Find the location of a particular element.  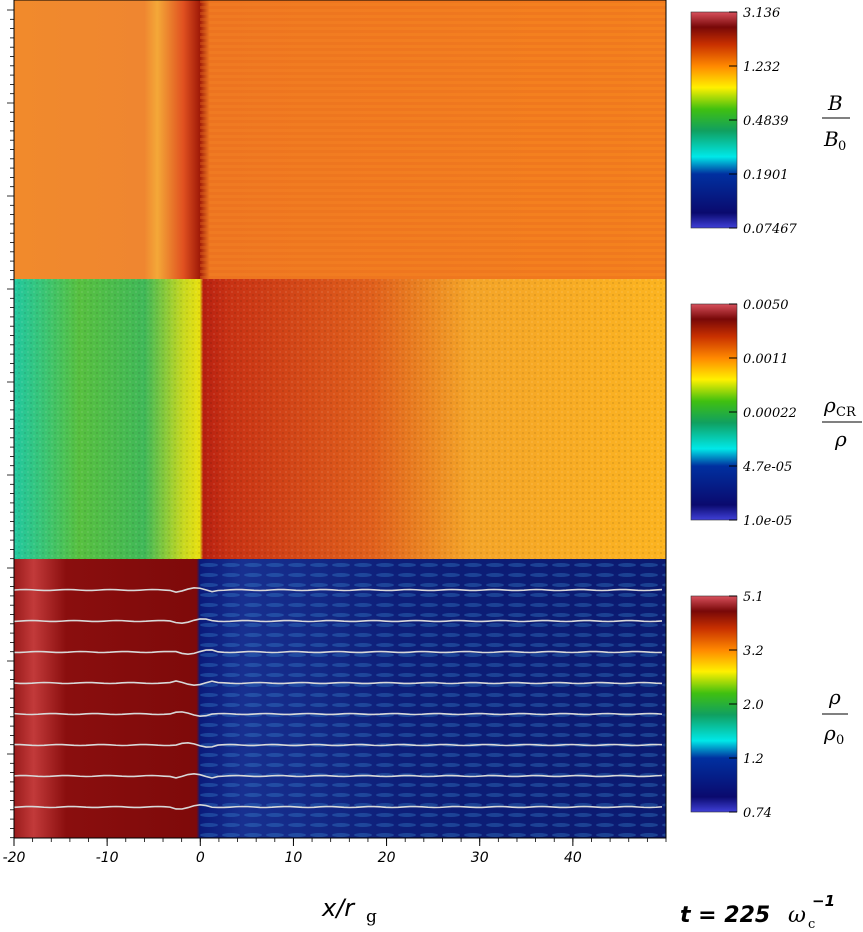

label-cr-numerator-sub: CR is located at coordinates (846, 412).